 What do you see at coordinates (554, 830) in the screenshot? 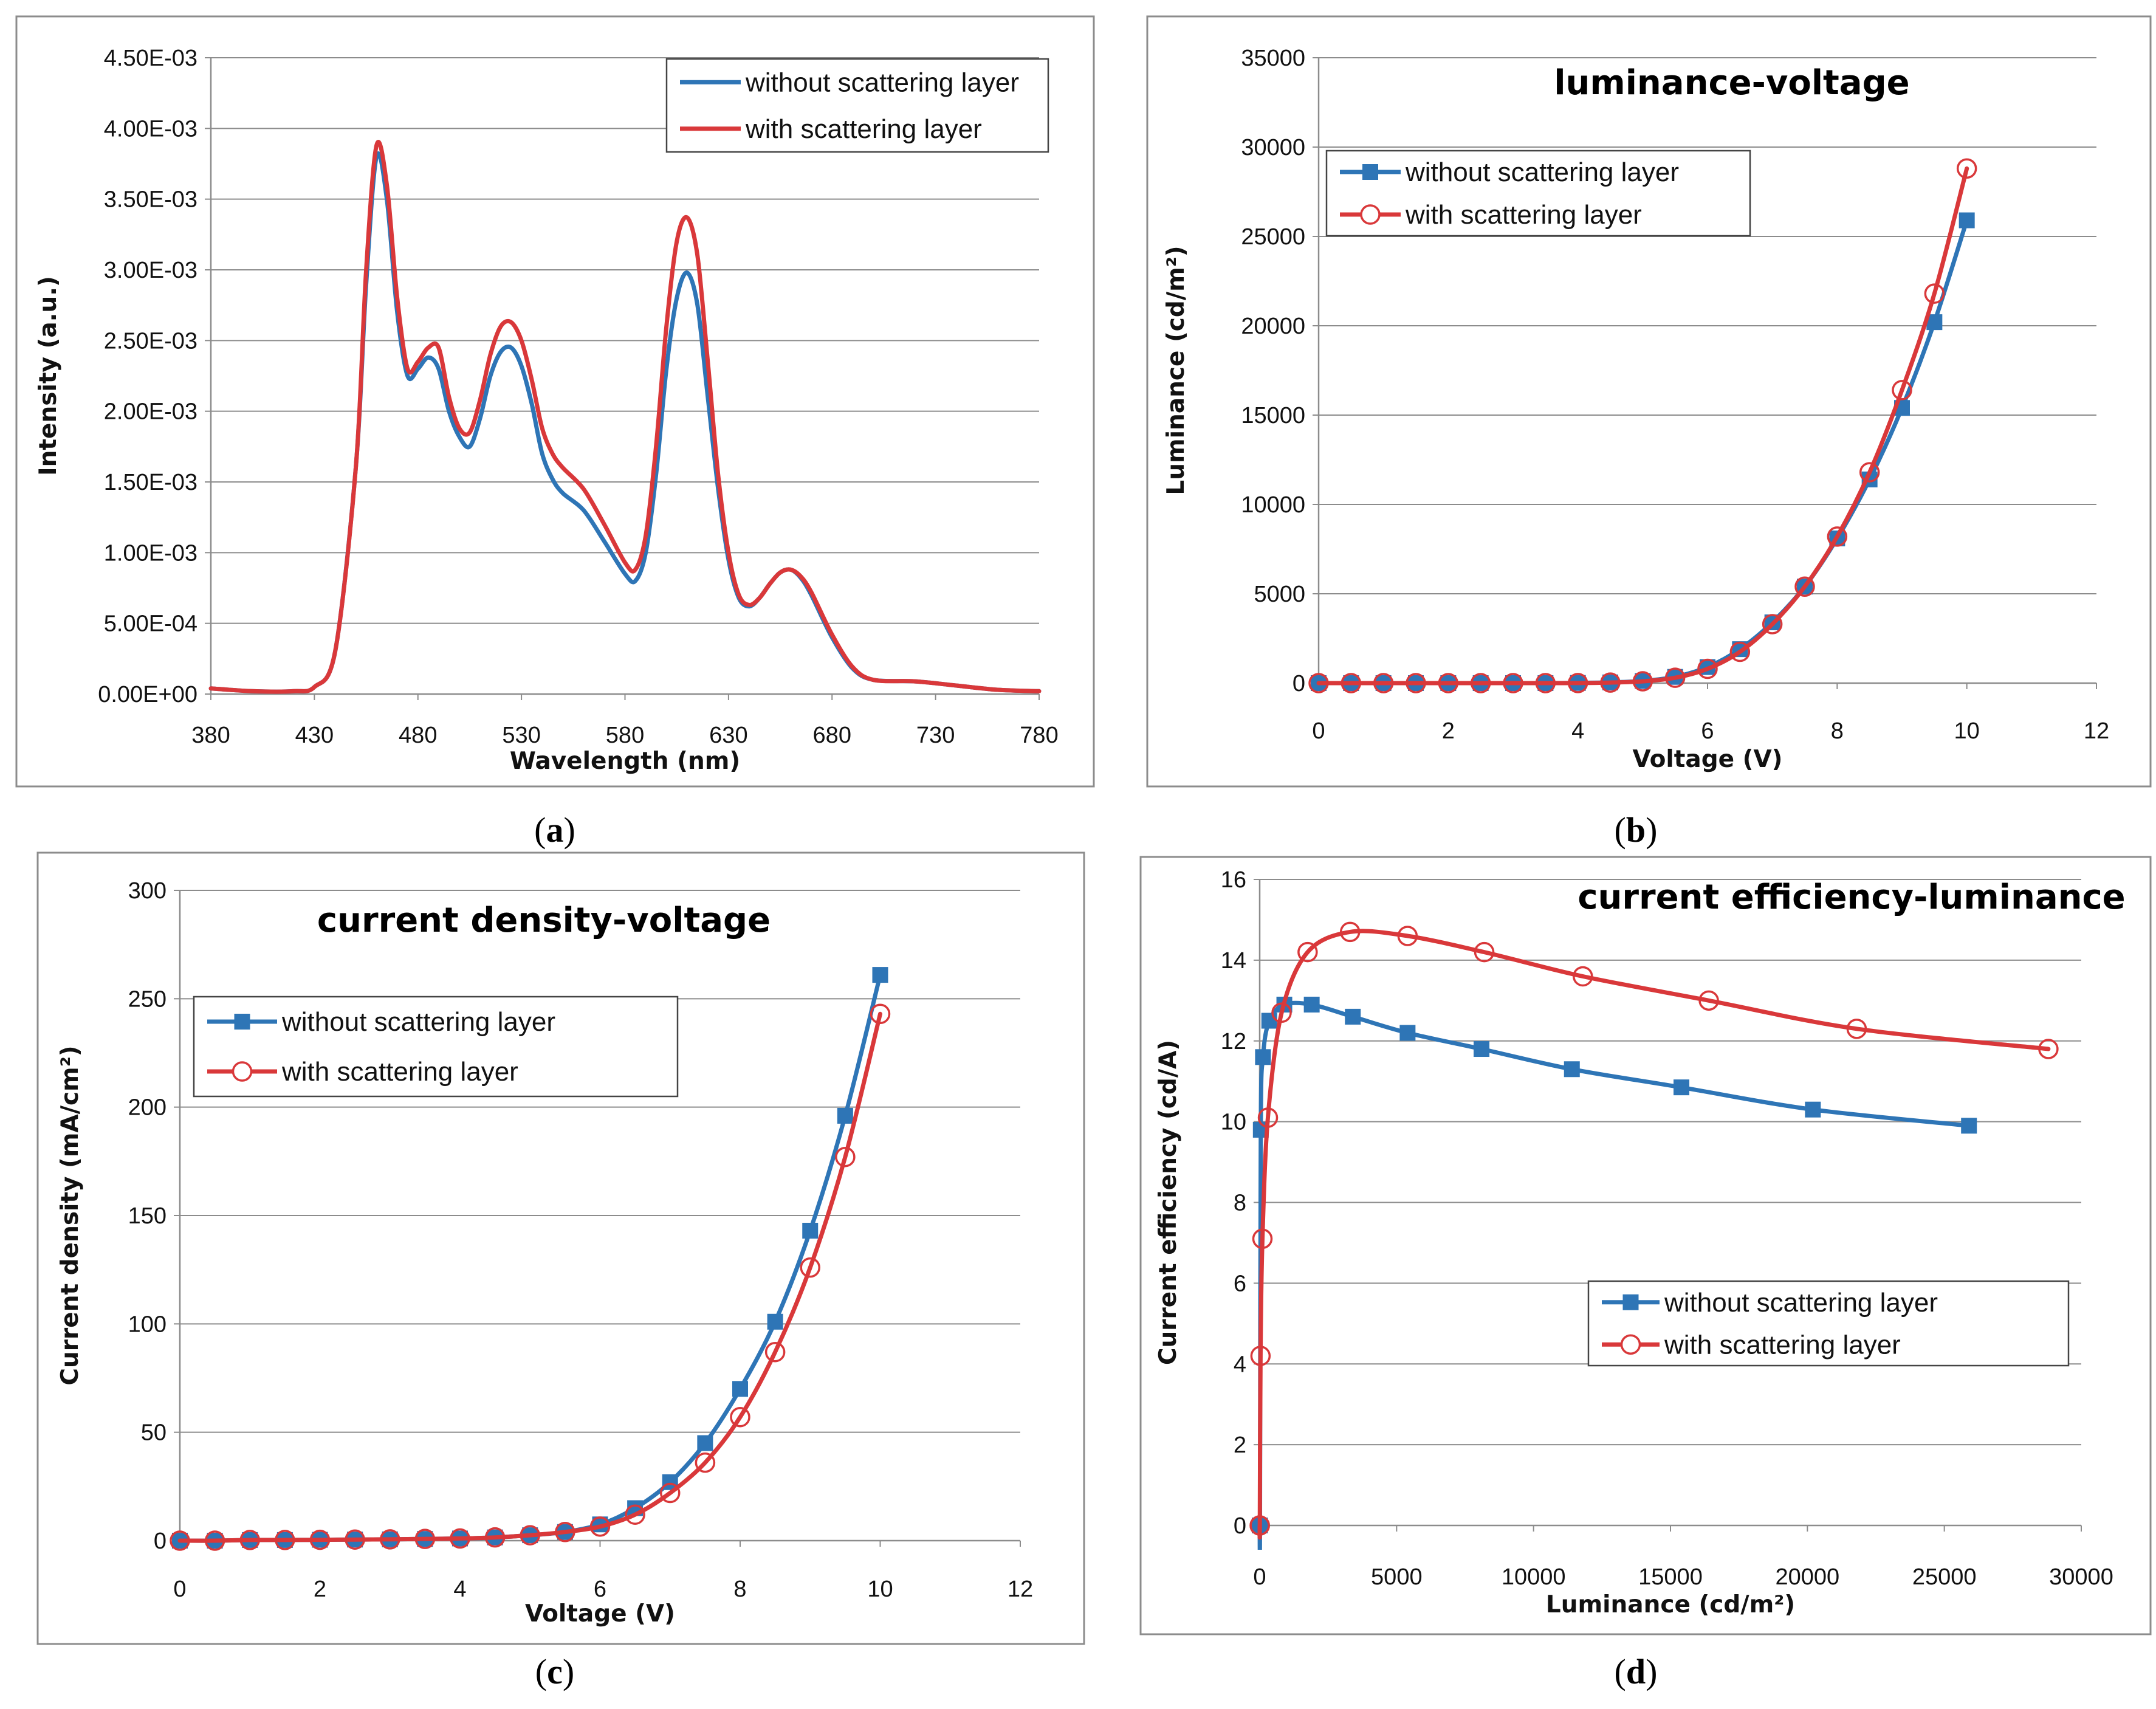
I see `panel-caption: (a)` at bounding box center [554, 830].